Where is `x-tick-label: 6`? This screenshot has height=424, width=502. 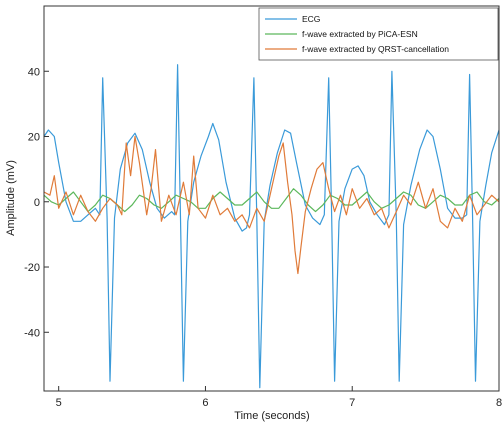
x-tick-label: 6 is located at coordinates (205, 403).